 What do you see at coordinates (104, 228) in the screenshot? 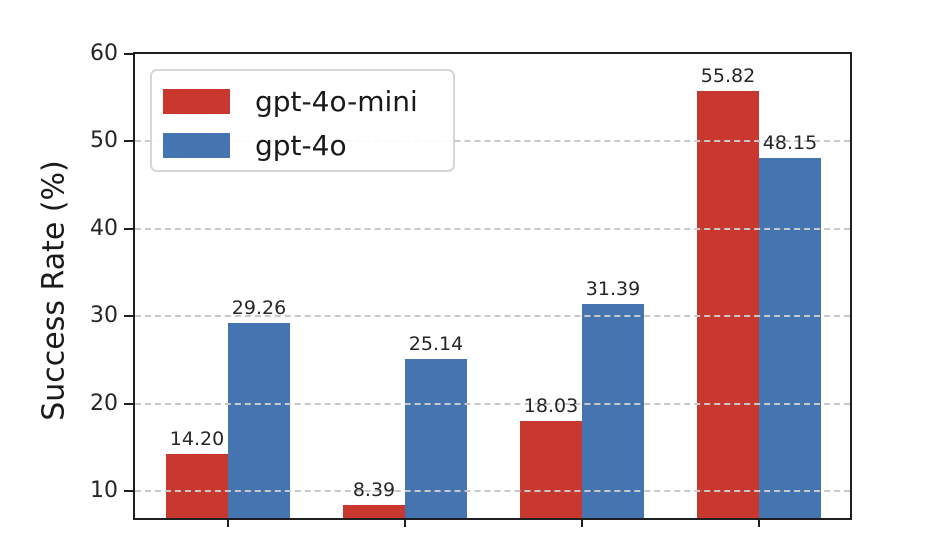
I see `y-tick-label-40: 40` at bounding box center [104, 228].